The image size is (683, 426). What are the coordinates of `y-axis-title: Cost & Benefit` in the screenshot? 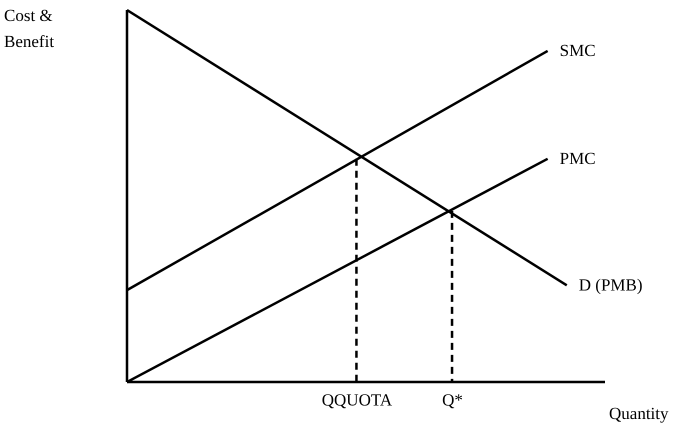 It's located at (29, 28).